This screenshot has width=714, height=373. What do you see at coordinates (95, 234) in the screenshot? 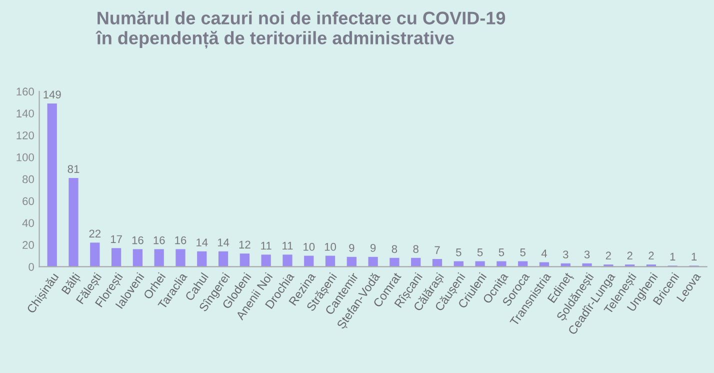
I see `data-label: 22` at bounding box center [95, 234].